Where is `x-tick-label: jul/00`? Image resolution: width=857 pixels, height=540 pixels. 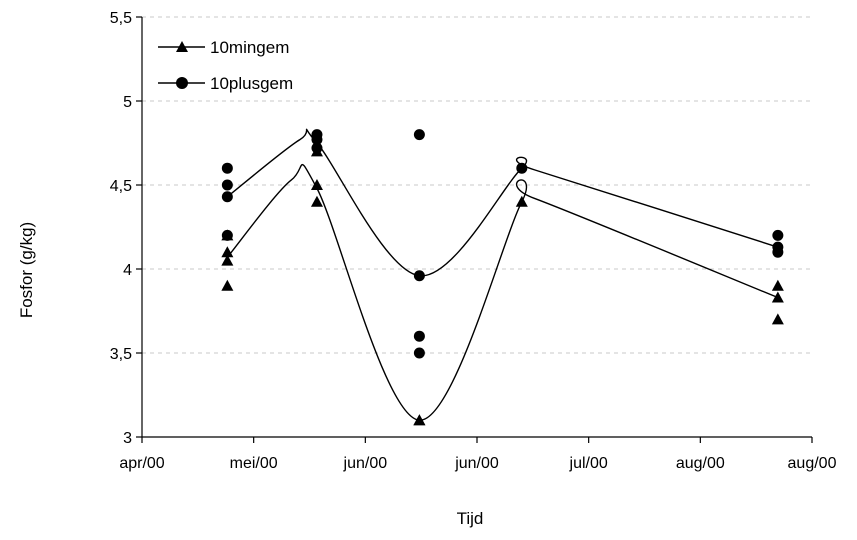
x-tick-label: jul/00 is located at coordinates (588, 463).